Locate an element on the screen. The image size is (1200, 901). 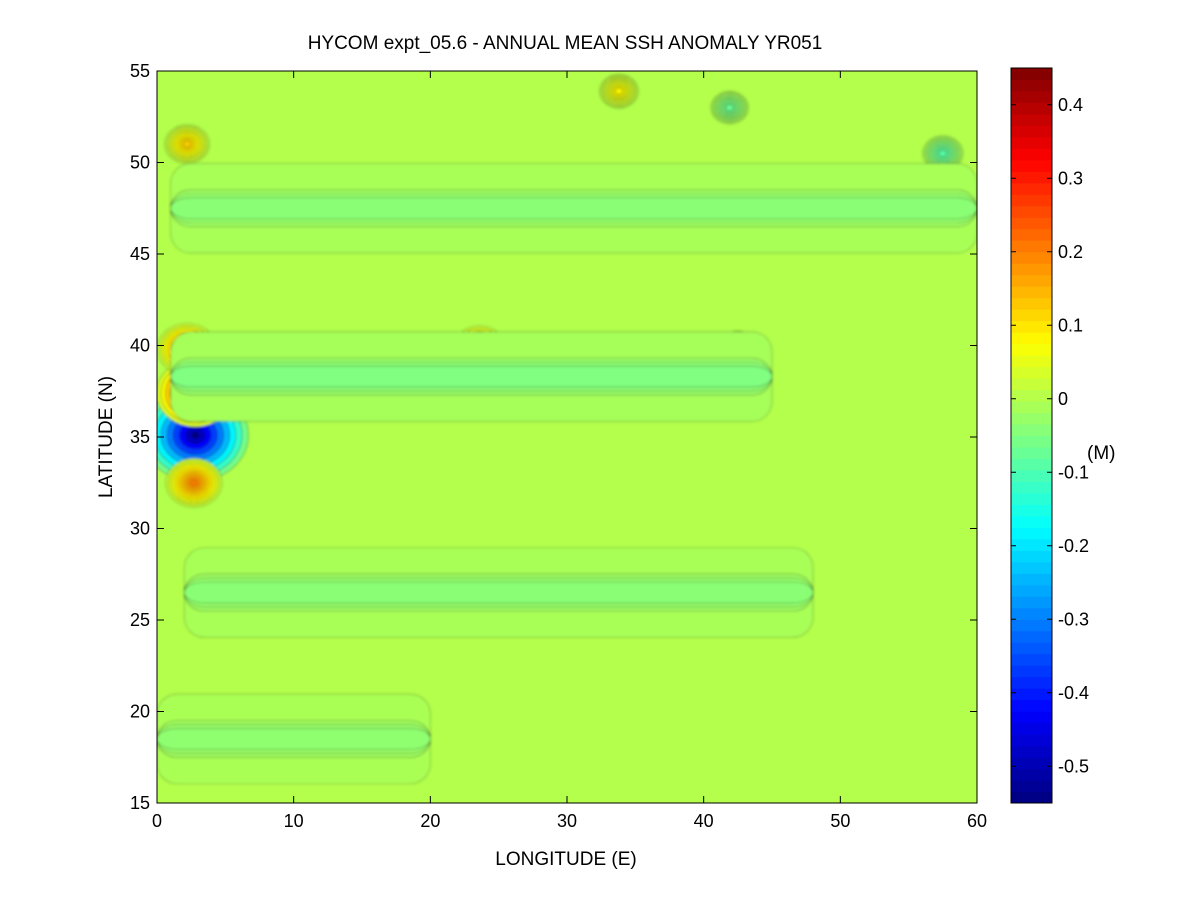
colorbar-tick-label: 0 is located at coordinates (1063, 399).